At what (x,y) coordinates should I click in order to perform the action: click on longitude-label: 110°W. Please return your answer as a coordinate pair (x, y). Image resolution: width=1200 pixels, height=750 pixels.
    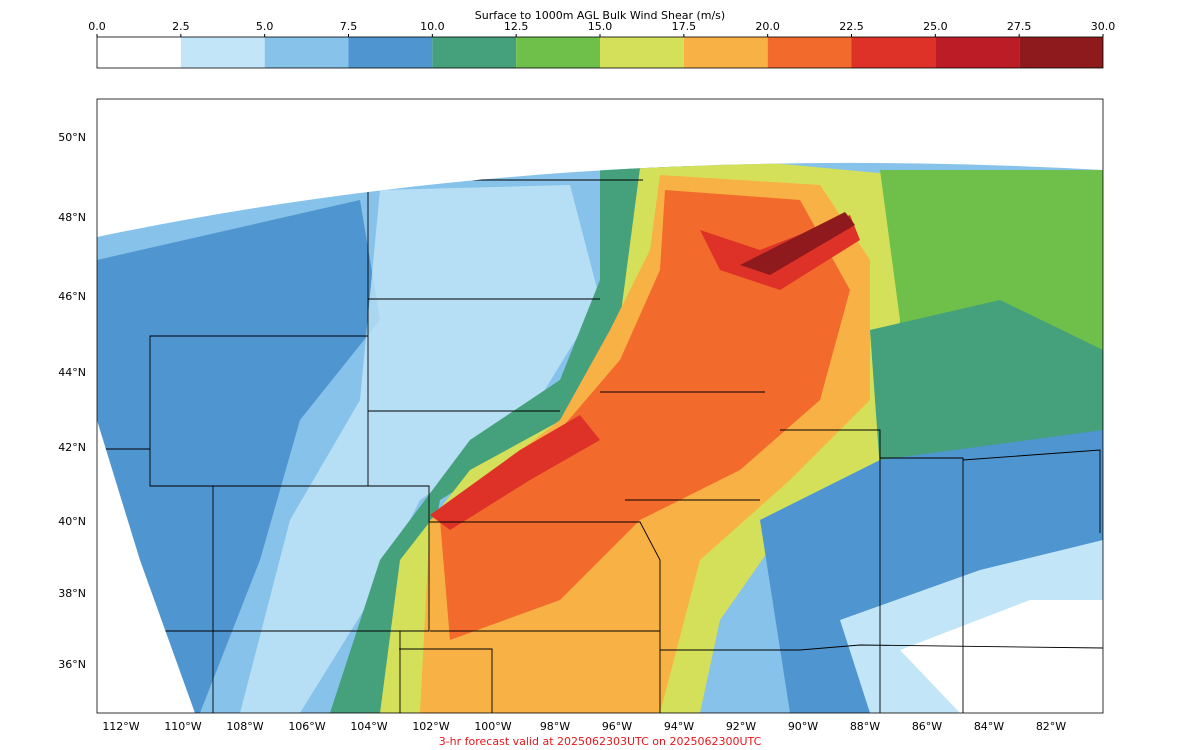
    Looking at the image, I should click on (182, 726).